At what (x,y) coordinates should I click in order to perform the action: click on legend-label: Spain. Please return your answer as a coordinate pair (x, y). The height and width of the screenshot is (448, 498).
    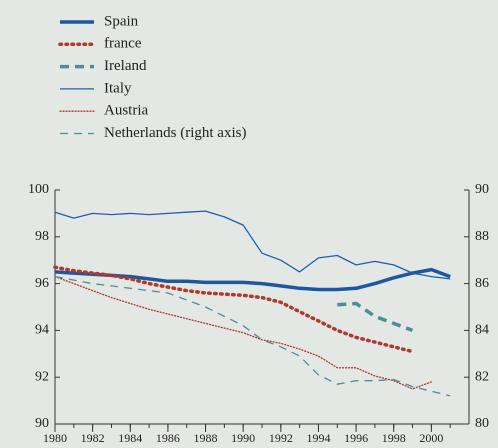
    Looking at the image, I should click on (121, 21).